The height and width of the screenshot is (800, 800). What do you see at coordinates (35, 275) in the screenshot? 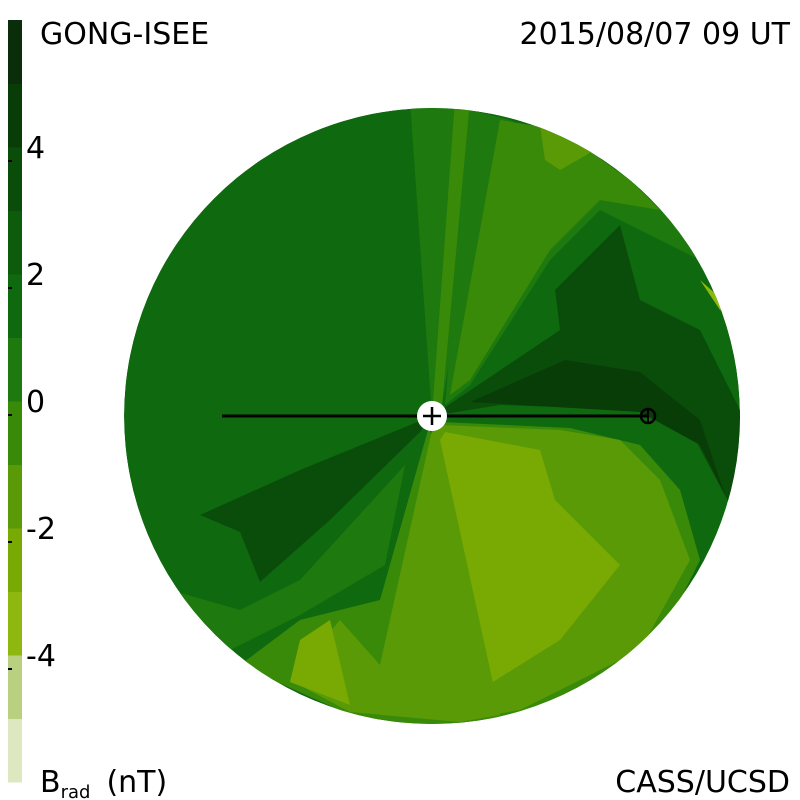
I see `colorbar-tick-label: 2` at bounding box center [35, 275].